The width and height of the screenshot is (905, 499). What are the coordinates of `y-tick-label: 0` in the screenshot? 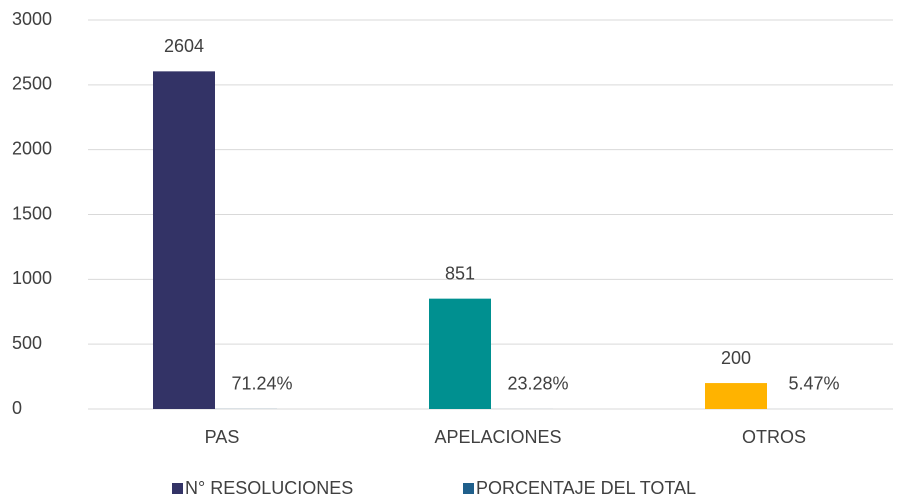 It's located at (17, 408).